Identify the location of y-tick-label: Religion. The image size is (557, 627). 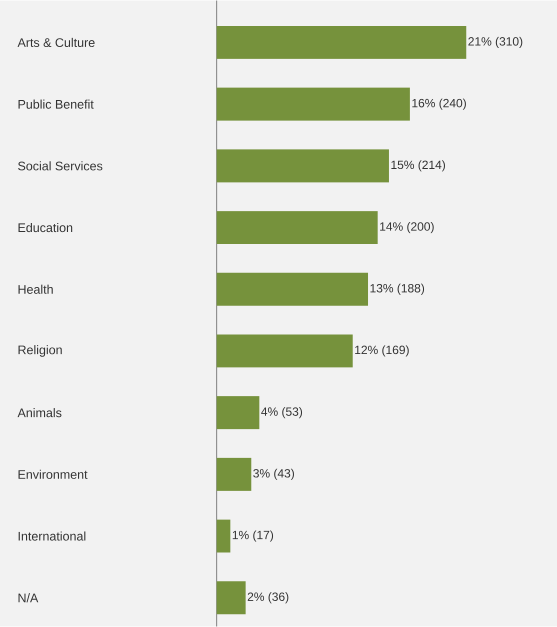
(40, 351).